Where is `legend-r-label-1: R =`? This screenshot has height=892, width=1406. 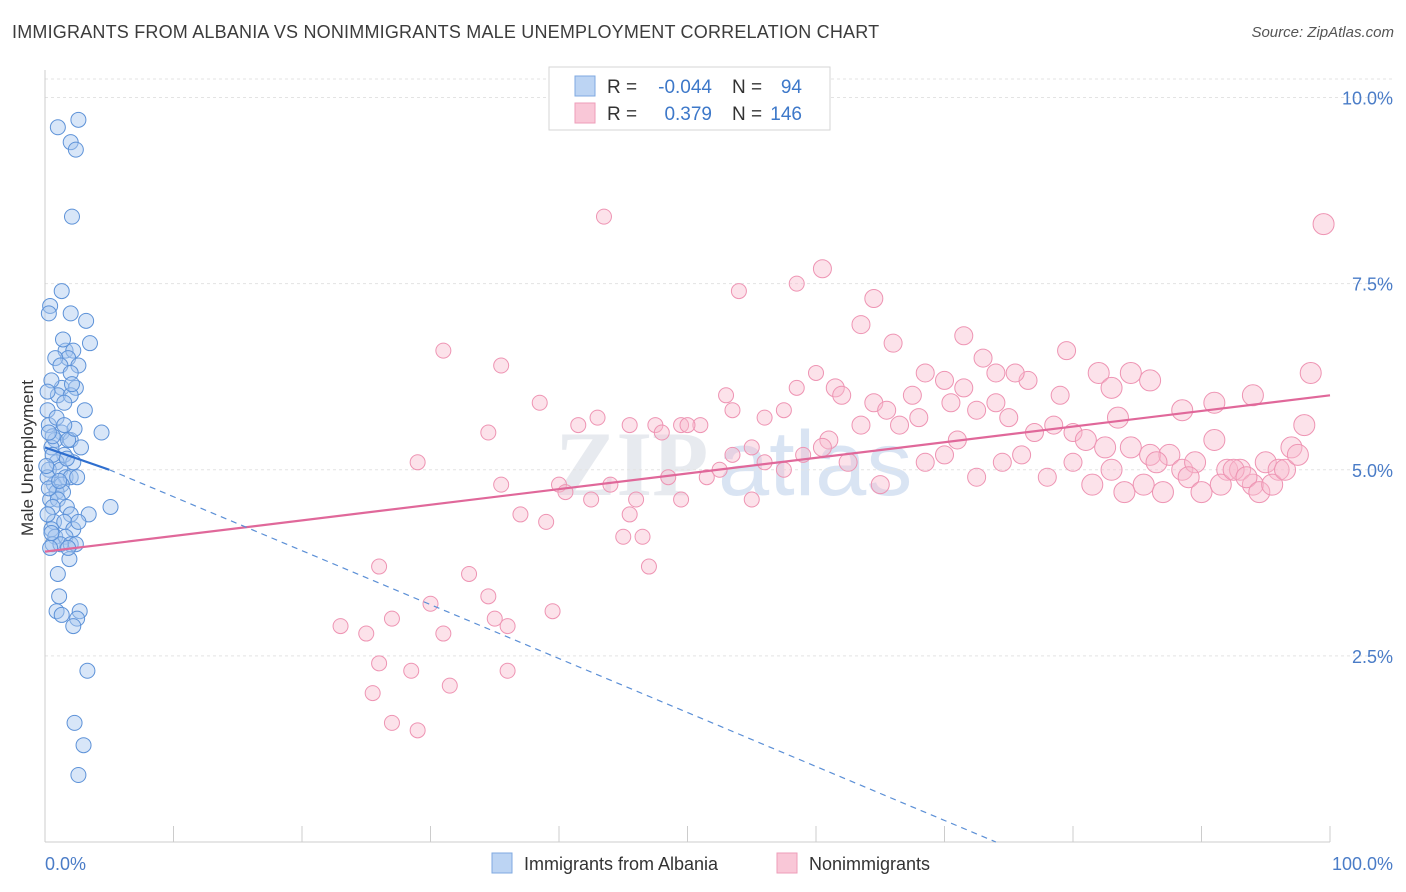
legend-r-label-1: R = is located at coordinates (622, 87).